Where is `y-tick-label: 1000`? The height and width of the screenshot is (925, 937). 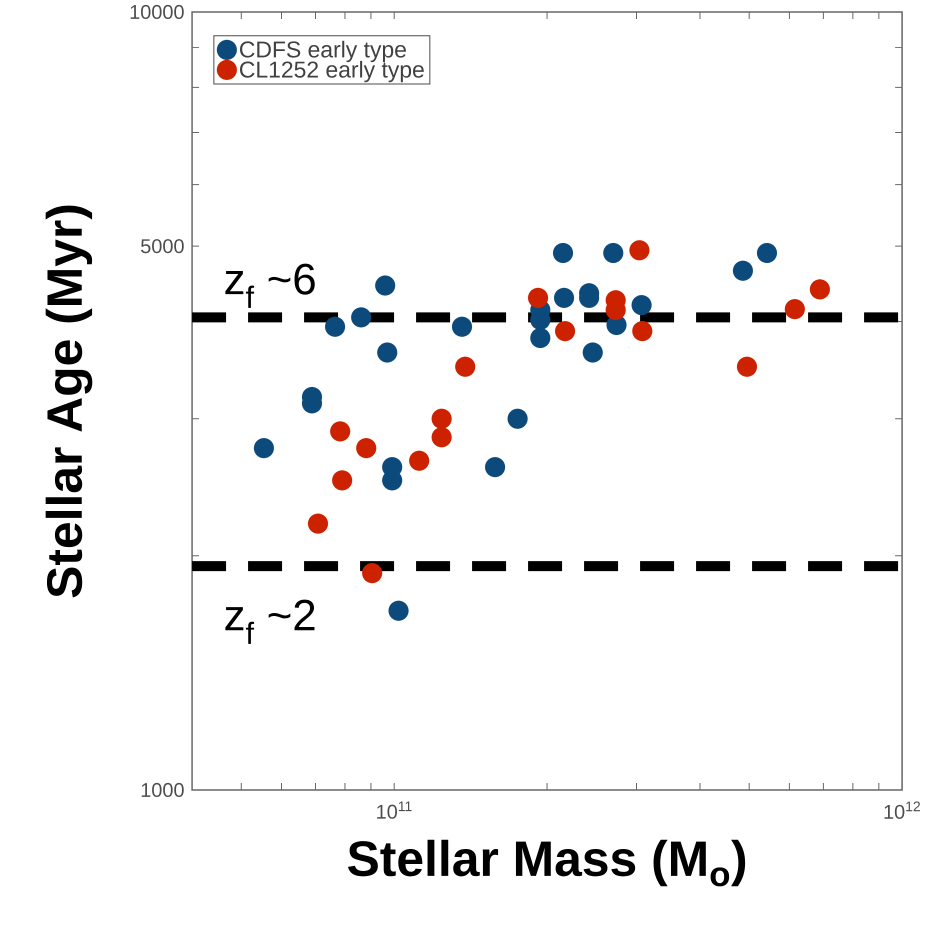 y-tick-label: 1000 is located at coordinates (163, 790).